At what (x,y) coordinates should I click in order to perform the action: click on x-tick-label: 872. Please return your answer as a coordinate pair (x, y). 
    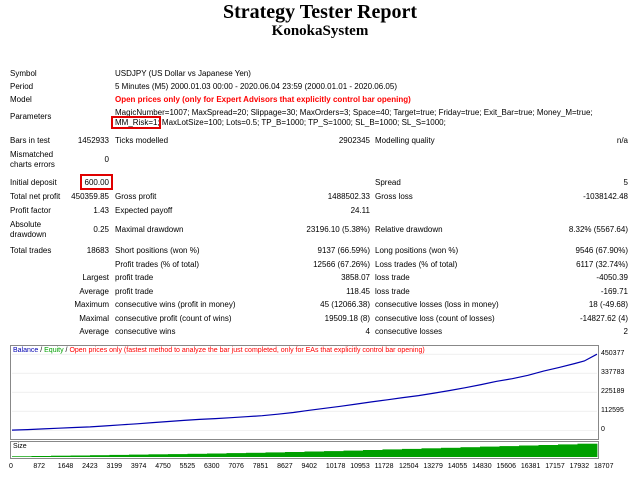
    Looking at the image, I should click on (39, 466).